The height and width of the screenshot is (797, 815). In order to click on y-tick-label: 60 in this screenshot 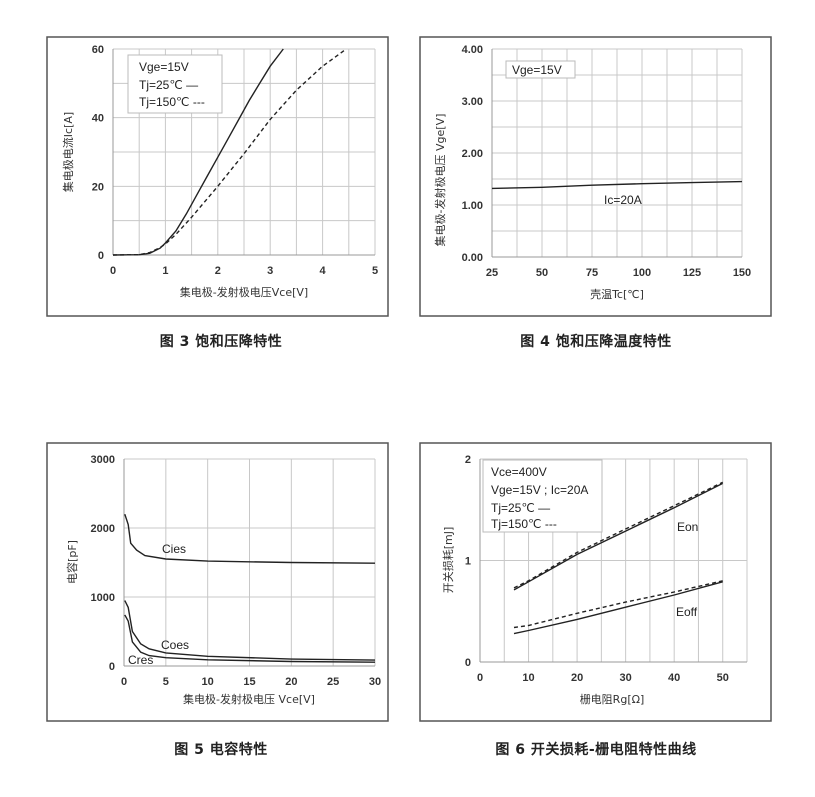, I will do `click(98, 50)`.